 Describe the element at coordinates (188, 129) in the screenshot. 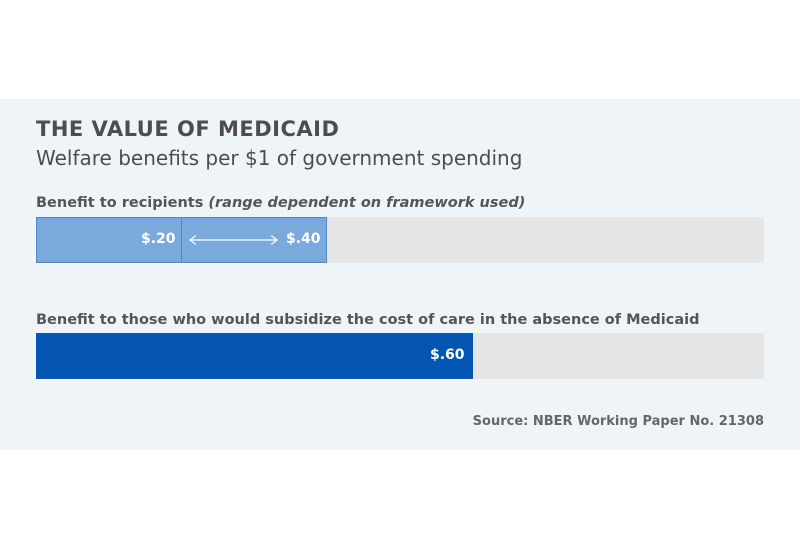

I see `chart-title: THE VALUE OF MEDICAID` at that location.